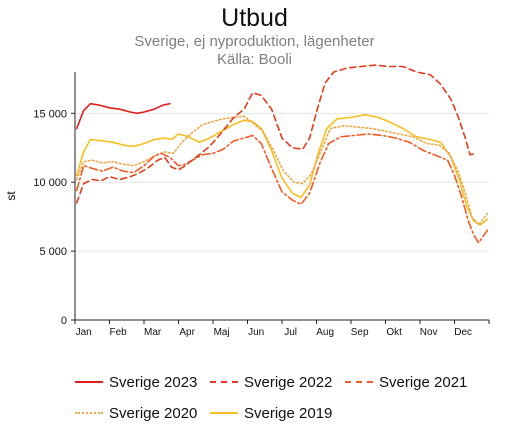 The image size is (509, 439). What do you see at coordinates (288, 382) in the screenshot?
I see `legend-label: Sverige 2022` at bounding box center [288, 382].